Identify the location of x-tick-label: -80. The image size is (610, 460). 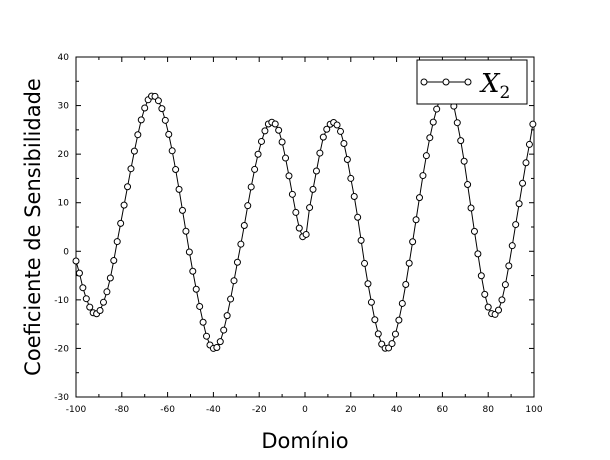
(121, 410).